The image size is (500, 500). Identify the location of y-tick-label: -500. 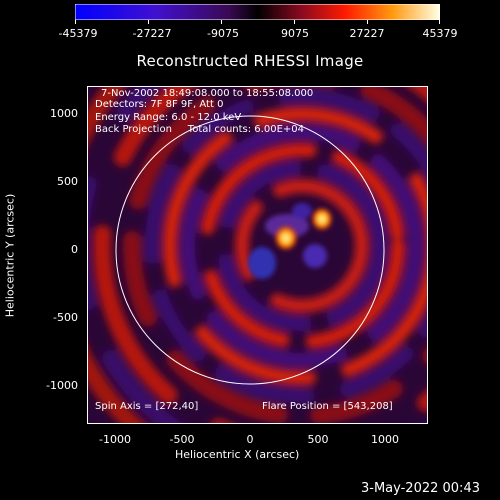
(65, 317).